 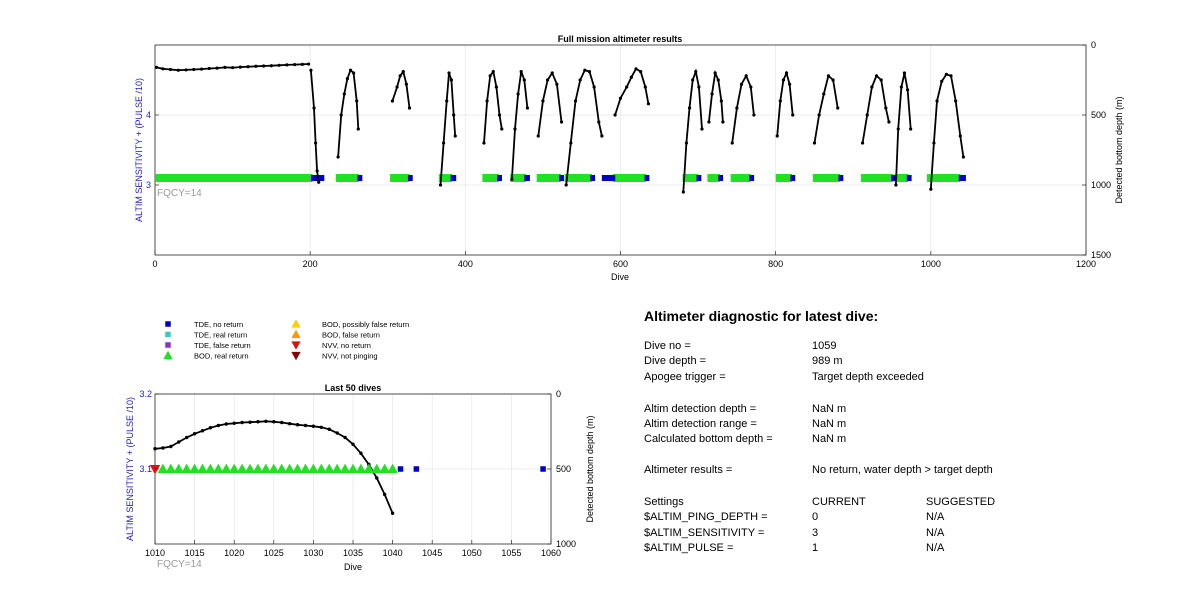 I want to click on sensitivity-current: 3, so click(x=815, y=533).